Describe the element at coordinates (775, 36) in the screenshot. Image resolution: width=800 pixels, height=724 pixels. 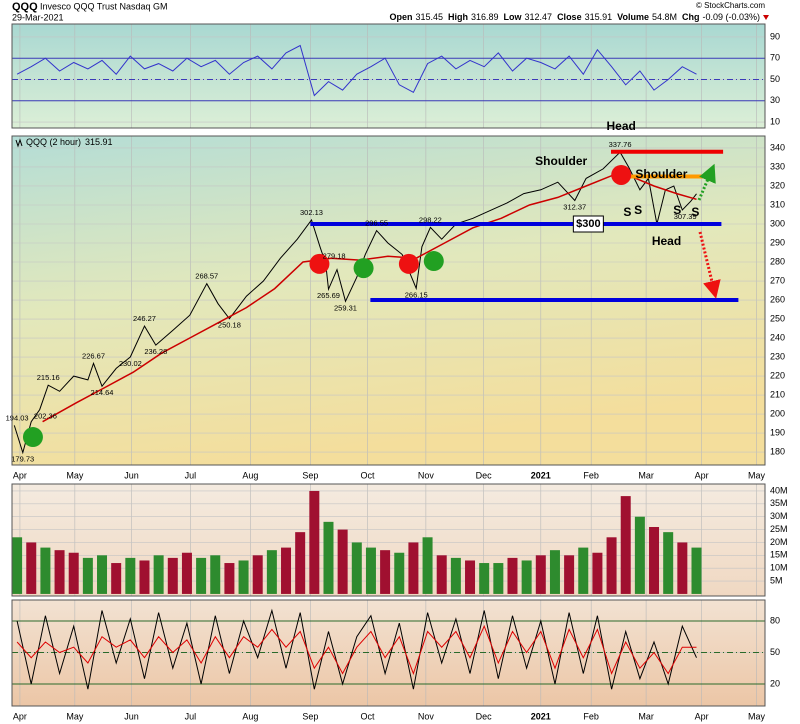
I see `y-tick-label: 90` at that location.